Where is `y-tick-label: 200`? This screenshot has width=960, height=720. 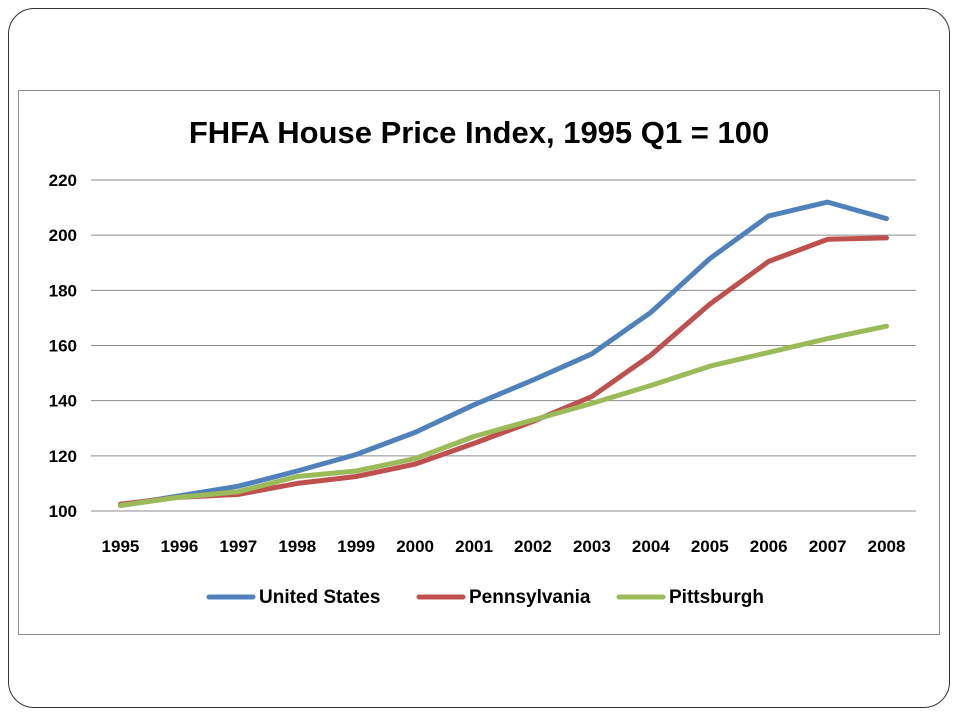 y-tick-label: 200 is located at coordinates (63, 235).